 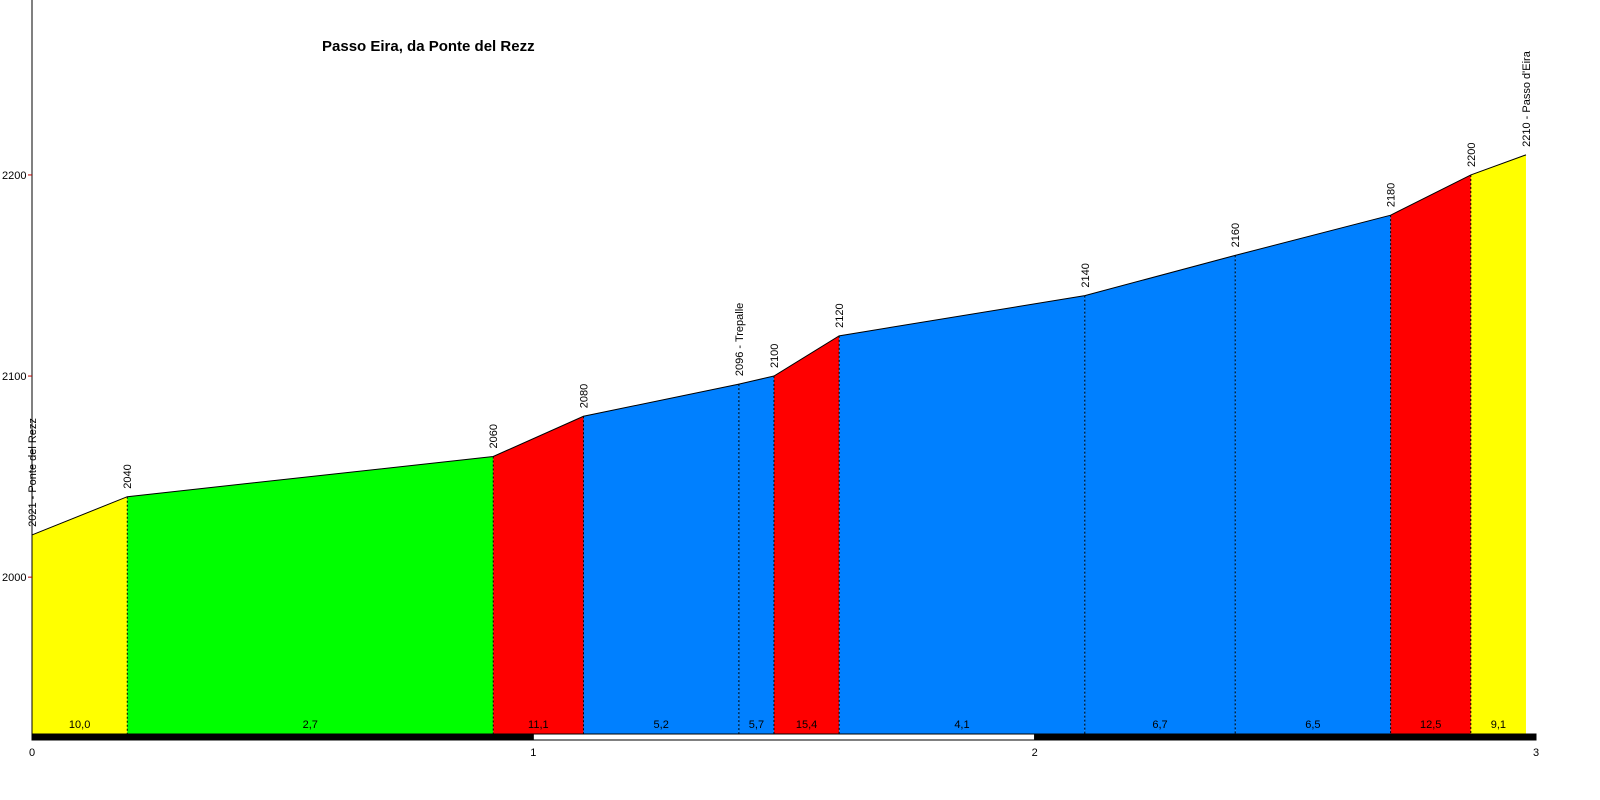 What do you see at coordinates (740, 339) in the screenshot?
I see `elevation-label: 2096 - Trepalle` at bounding box center [740, 339].